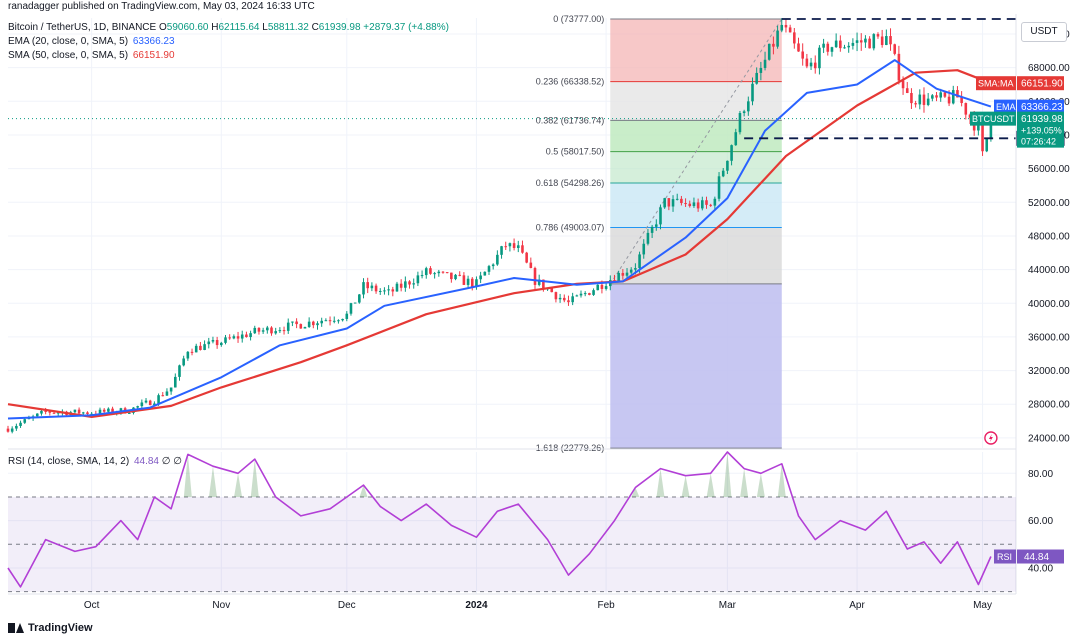 Image resolution: width=1080 pixels, height=641 pixels. I want to click on ema-price-value: 63366.23, so click(1042, 107).